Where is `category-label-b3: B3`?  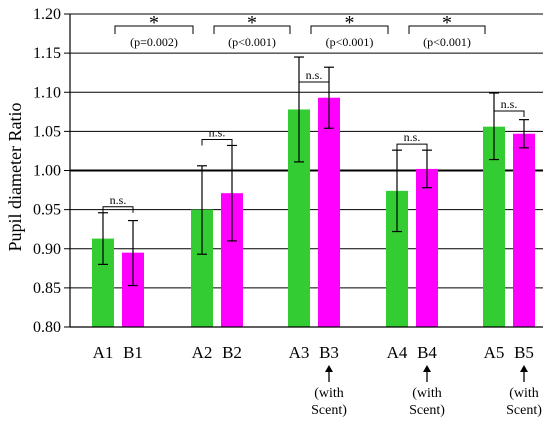
category-label-b3: B3 is located at coordinates (329, 352).